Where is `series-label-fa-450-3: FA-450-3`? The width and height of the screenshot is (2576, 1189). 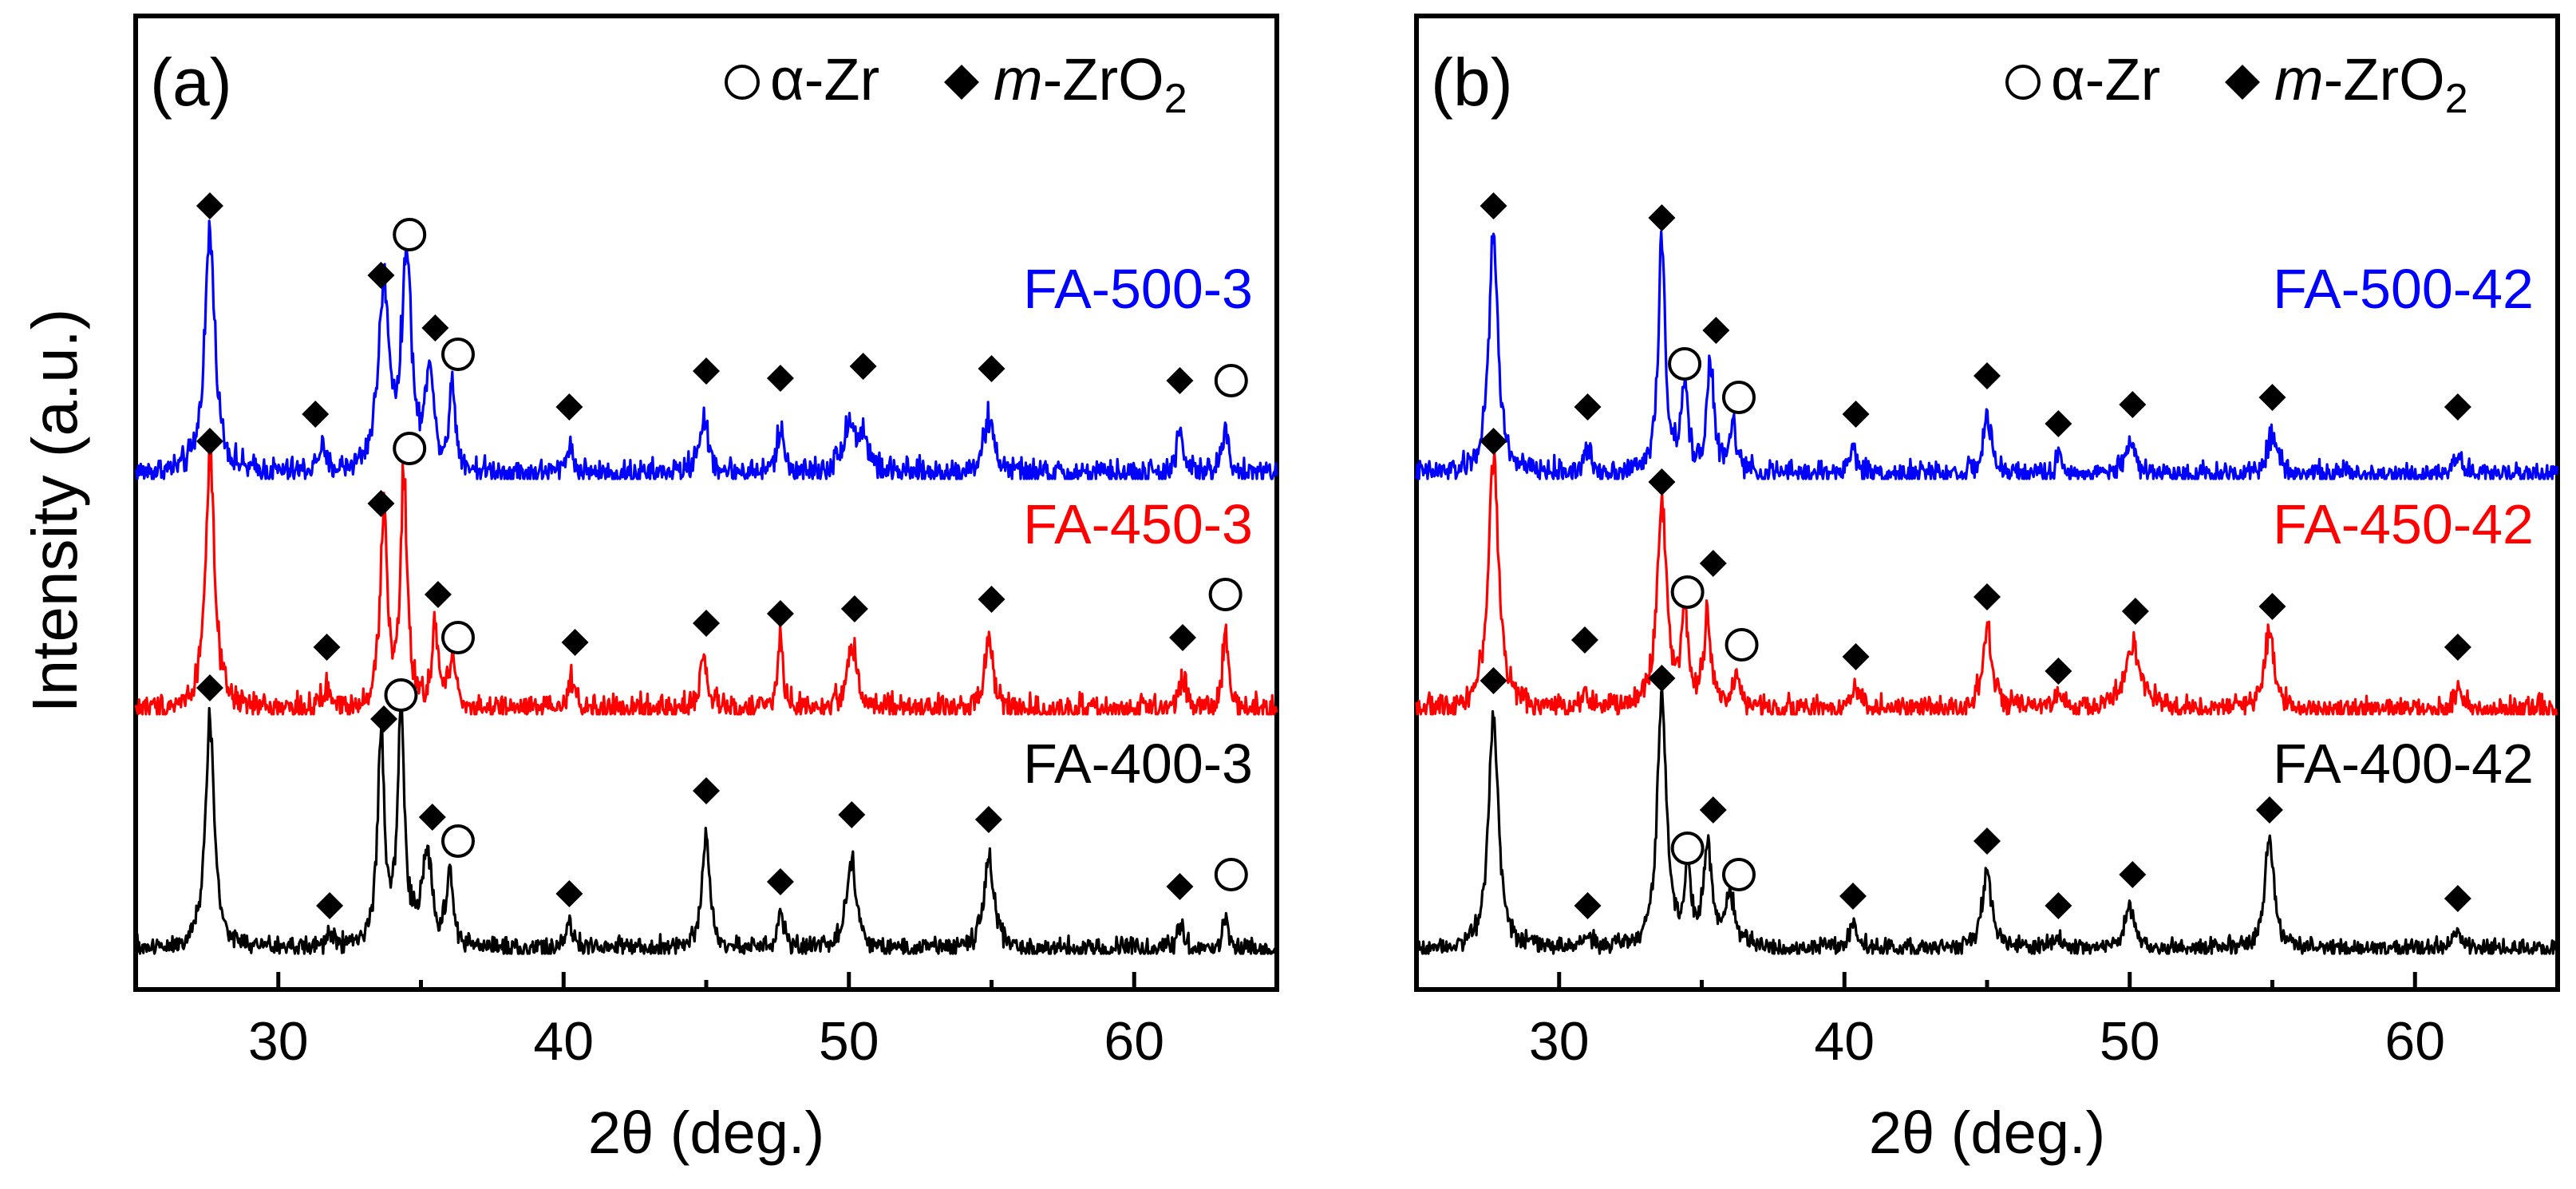 series-label-fa-450-3: FA-450-3 is located at coordinates (1138, 524).